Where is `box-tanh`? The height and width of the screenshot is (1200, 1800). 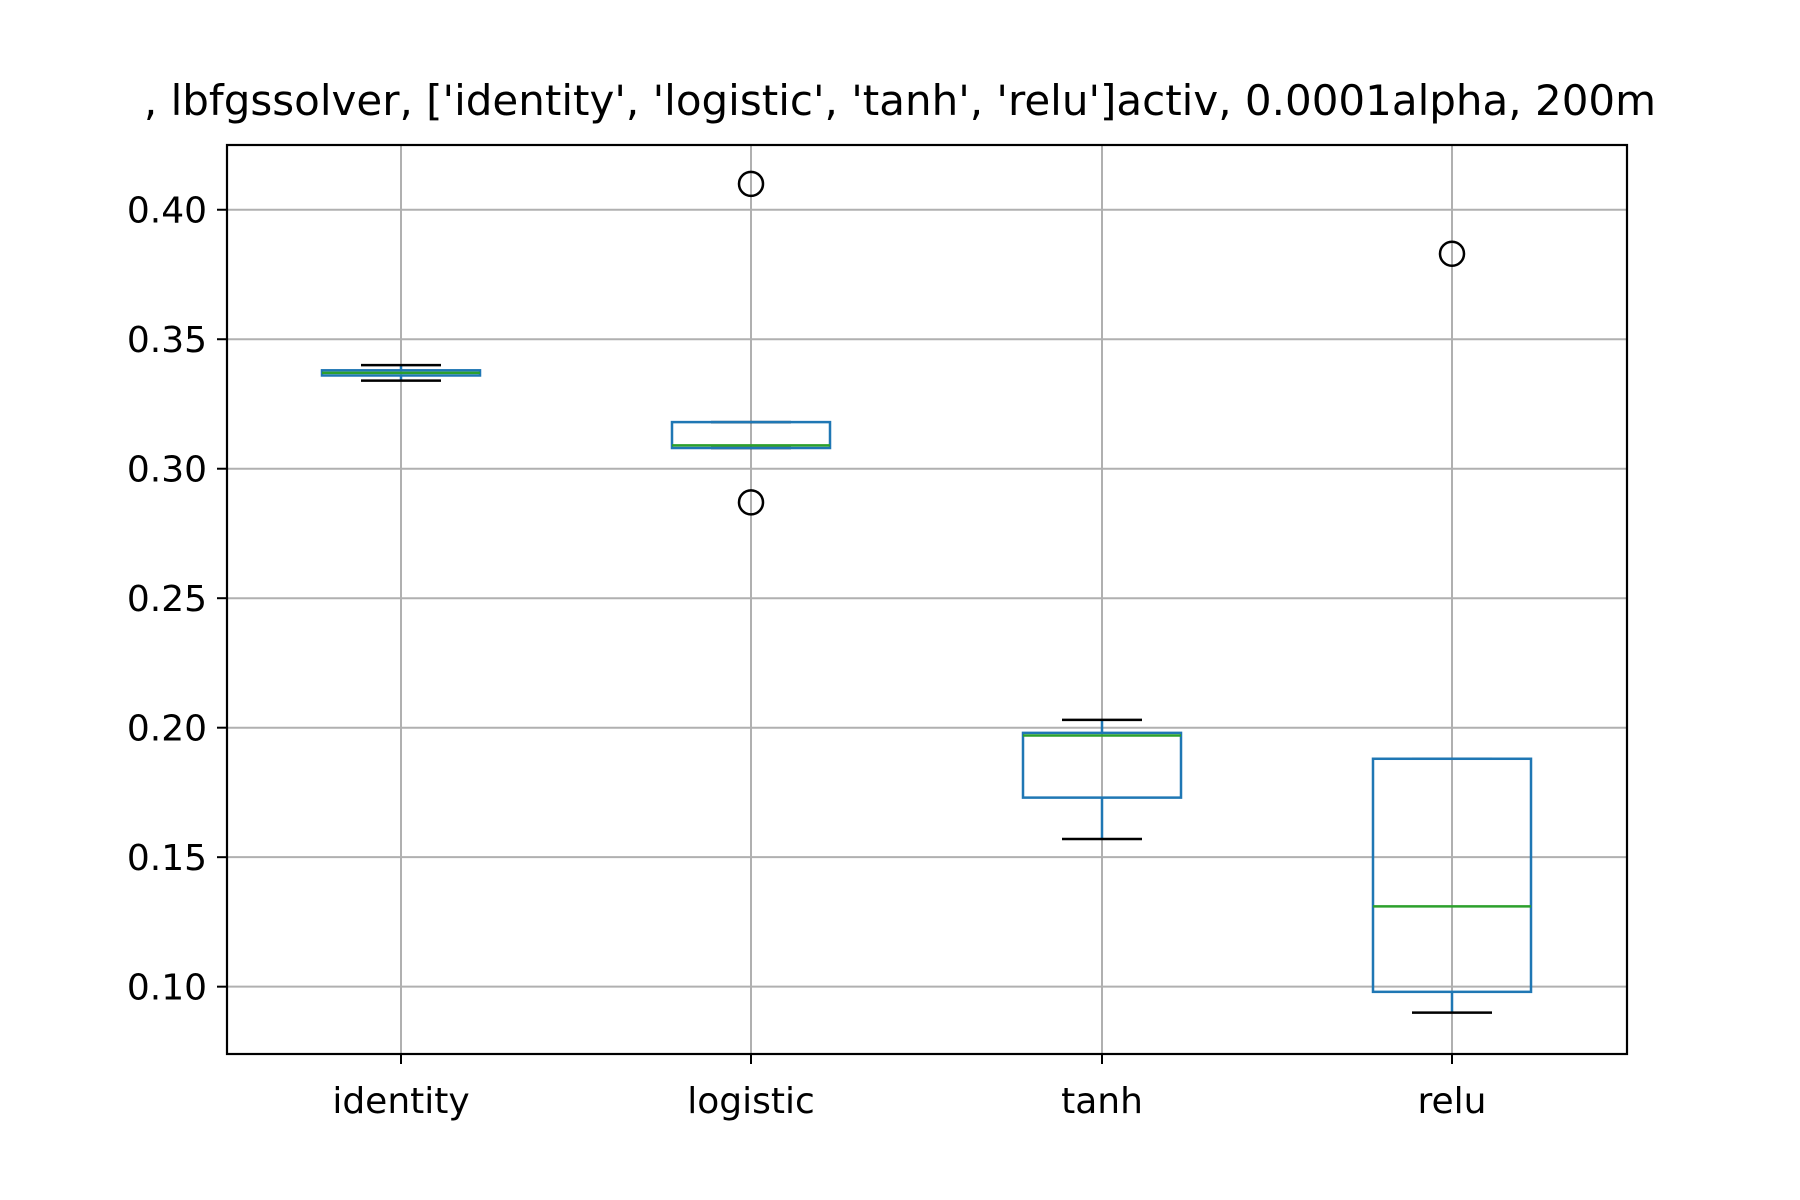 box-tanh is located at coordinates (1102, 779).